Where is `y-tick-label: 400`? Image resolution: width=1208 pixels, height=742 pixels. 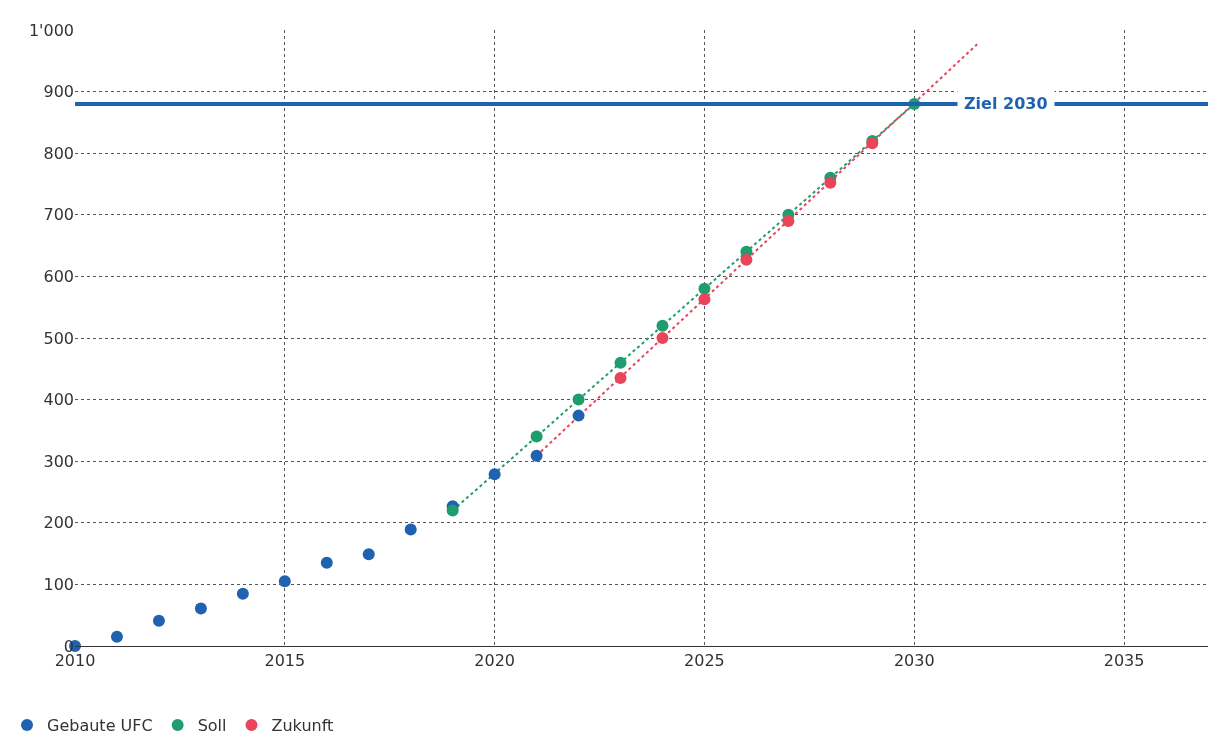 y-tick-label: 400 is located at coordinates (58, 400).